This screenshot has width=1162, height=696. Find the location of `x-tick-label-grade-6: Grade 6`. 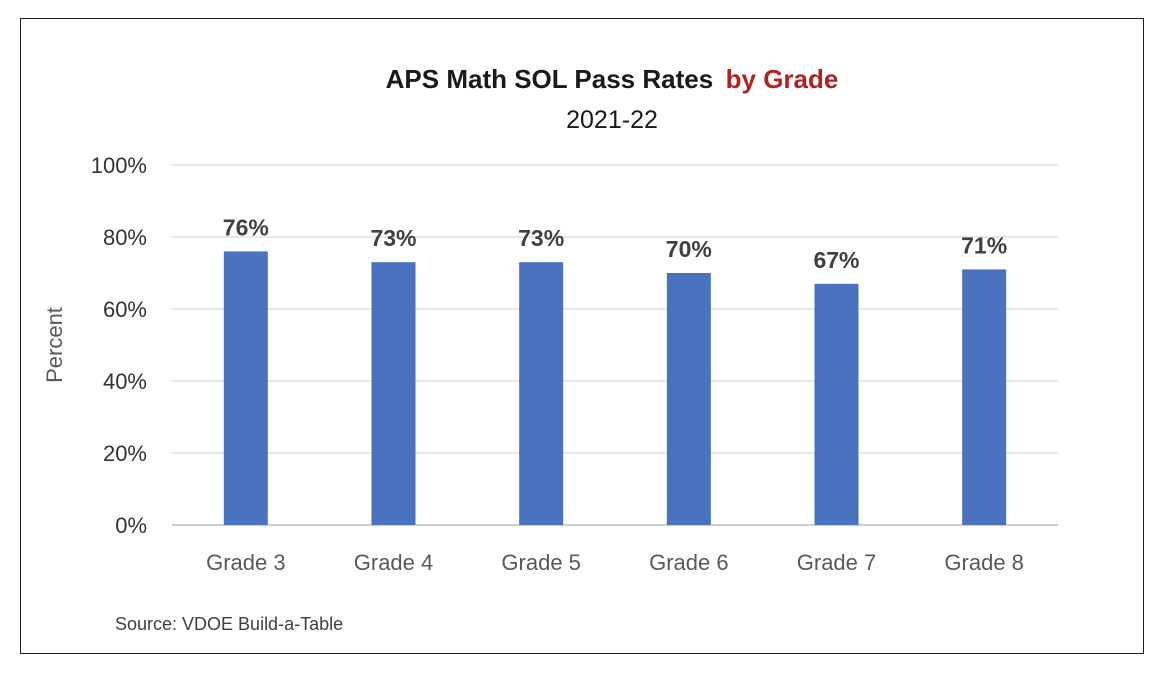

x-tick-label-grade-6: Grade 6 is located at coordinates (689, 562).